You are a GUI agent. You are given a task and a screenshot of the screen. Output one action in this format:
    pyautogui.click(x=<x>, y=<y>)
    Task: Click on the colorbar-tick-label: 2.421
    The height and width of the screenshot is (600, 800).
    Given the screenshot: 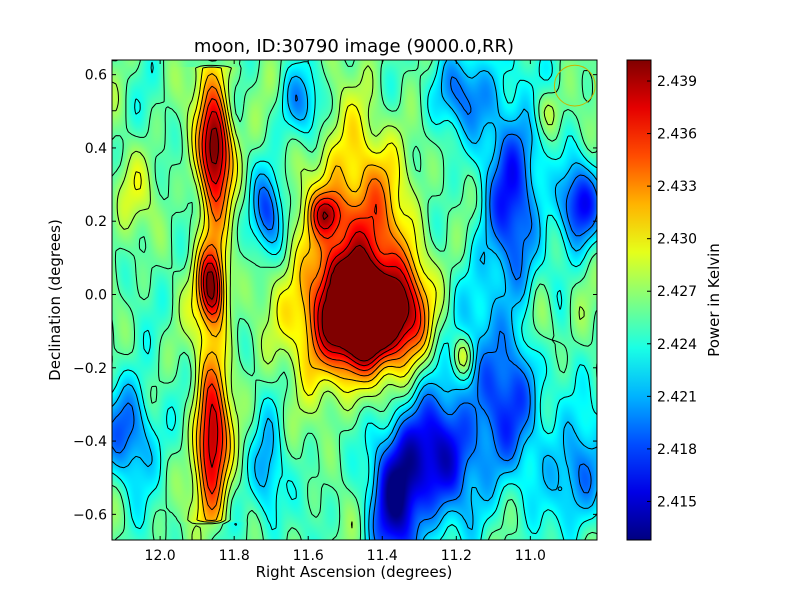 What is the action you would take?
    pyautogui.click(x=677, y=397)
    